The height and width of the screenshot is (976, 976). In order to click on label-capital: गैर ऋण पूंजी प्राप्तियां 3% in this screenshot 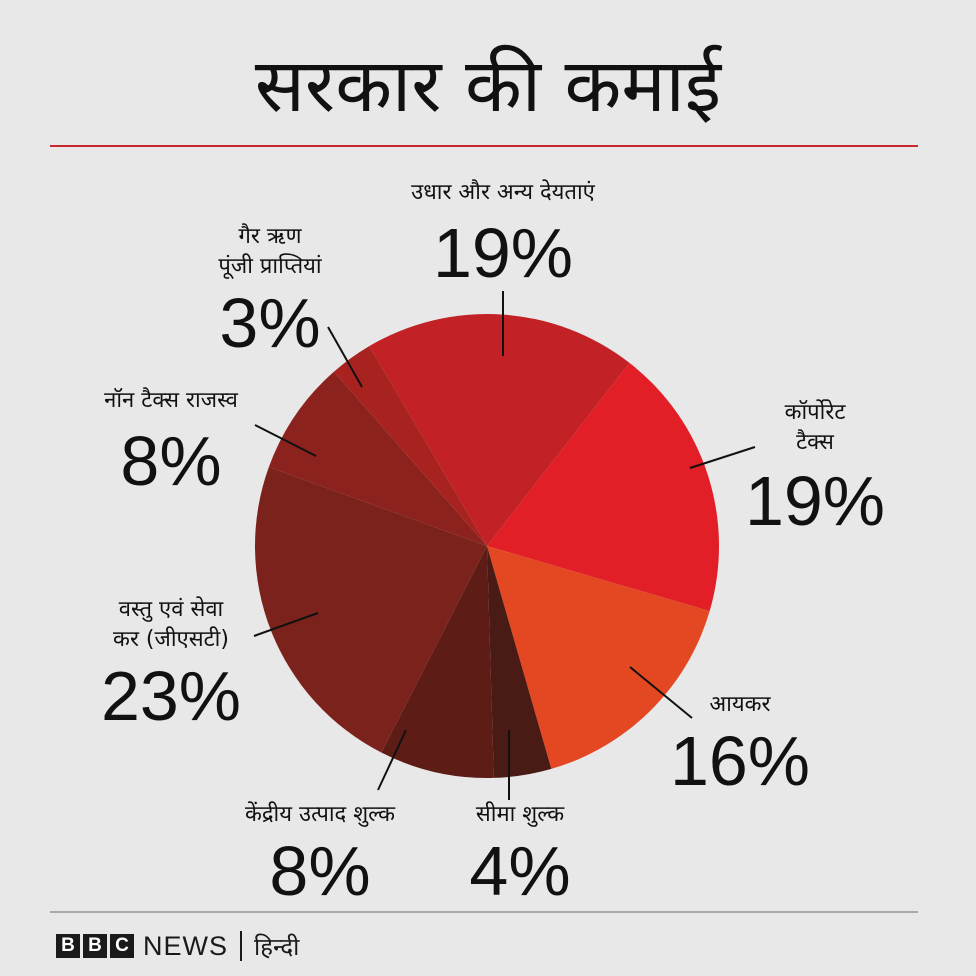, I will do `click(270, 290)`.